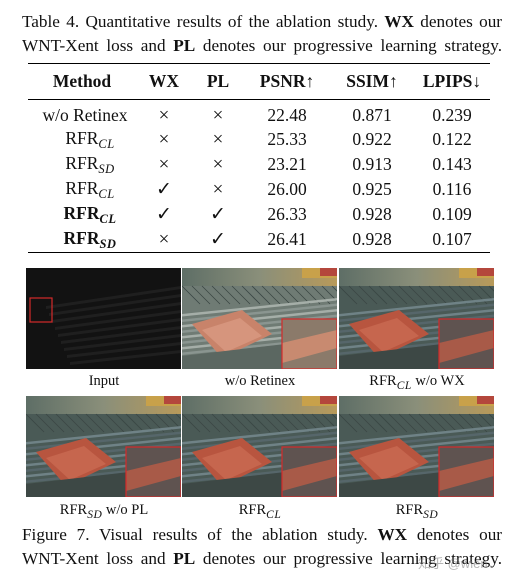 The height and width of the screenshot is (579, 522). I want to click on ssim-cell: 0.871, so click(372, 115).